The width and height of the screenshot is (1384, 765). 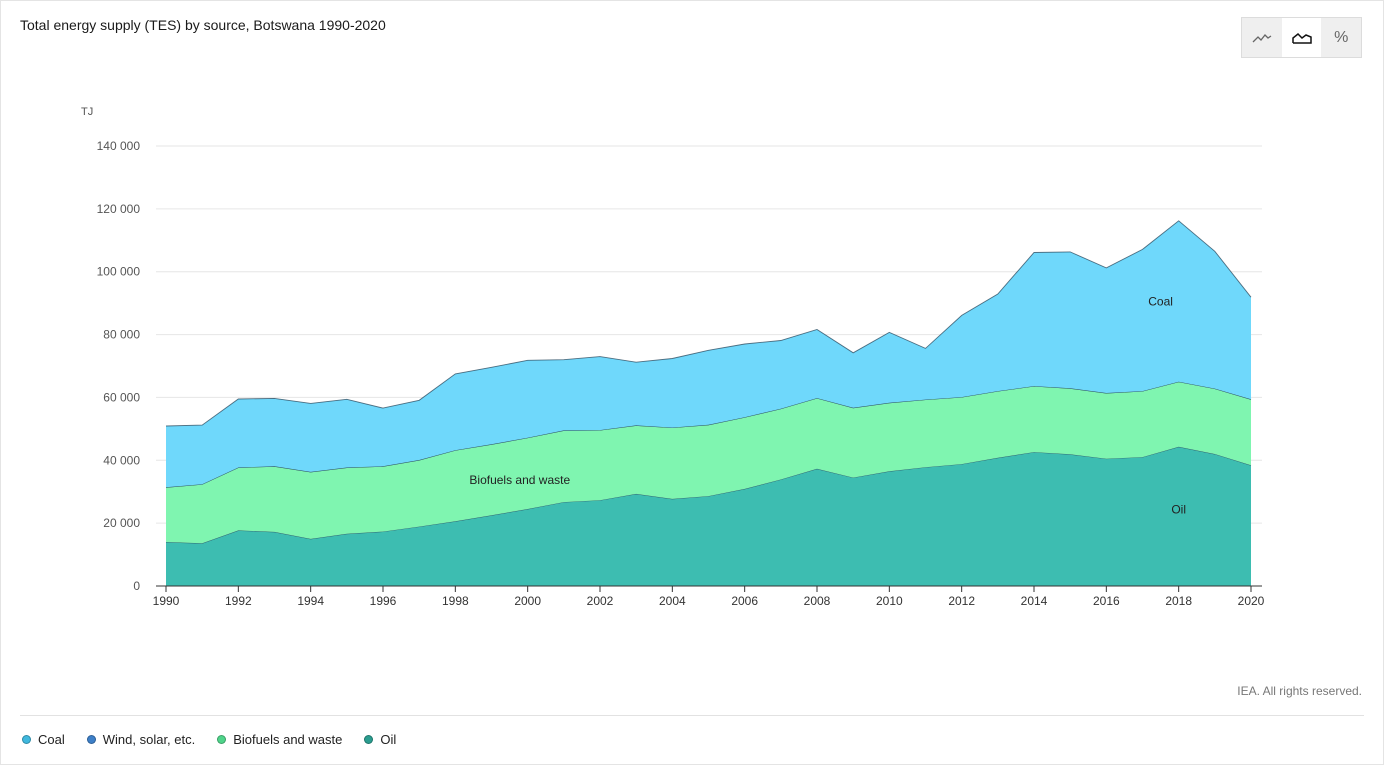 What do you see at coordinates (51, 739) in the screenshot?
I see `legend-label: Coal` at bounding box center [51, 739].